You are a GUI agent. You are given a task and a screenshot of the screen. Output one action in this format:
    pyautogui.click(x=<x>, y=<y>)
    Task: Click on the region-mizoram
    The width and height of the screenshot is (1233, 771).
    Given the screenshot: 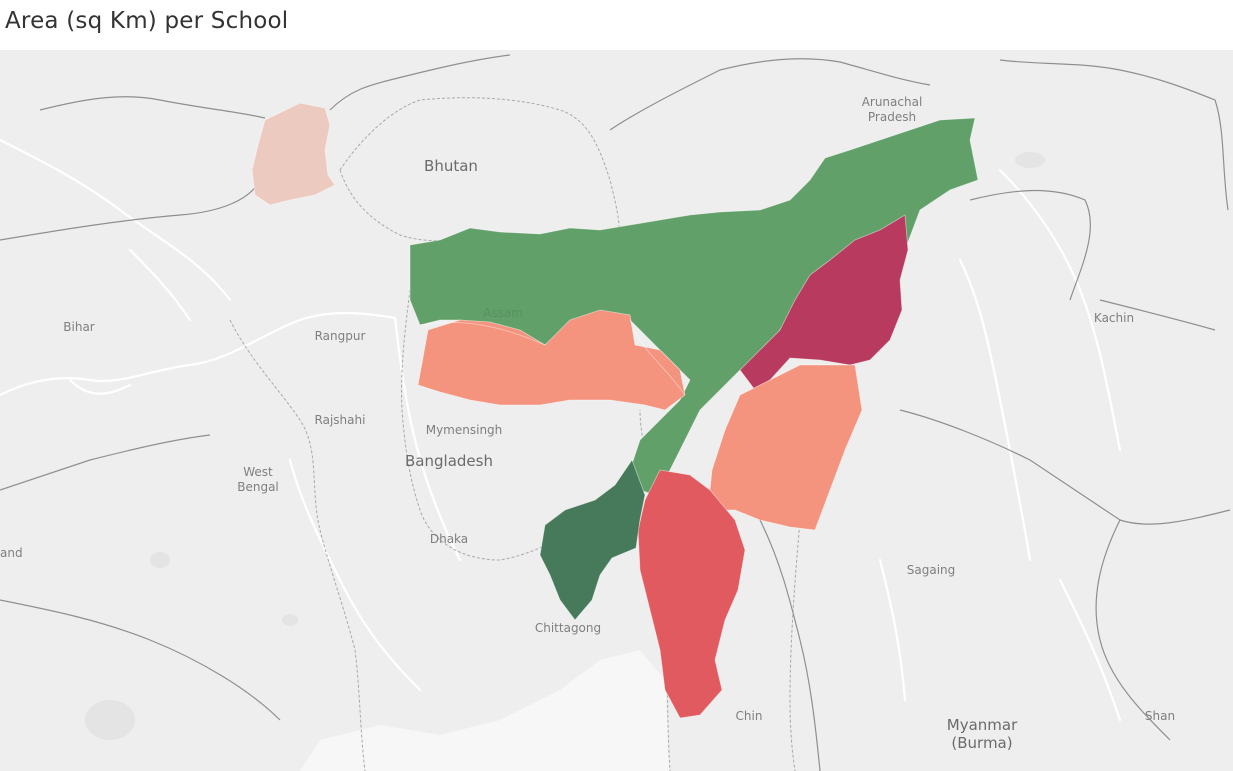 What is the action you would take?
    pyautogui.click(x=691, y=594)
    